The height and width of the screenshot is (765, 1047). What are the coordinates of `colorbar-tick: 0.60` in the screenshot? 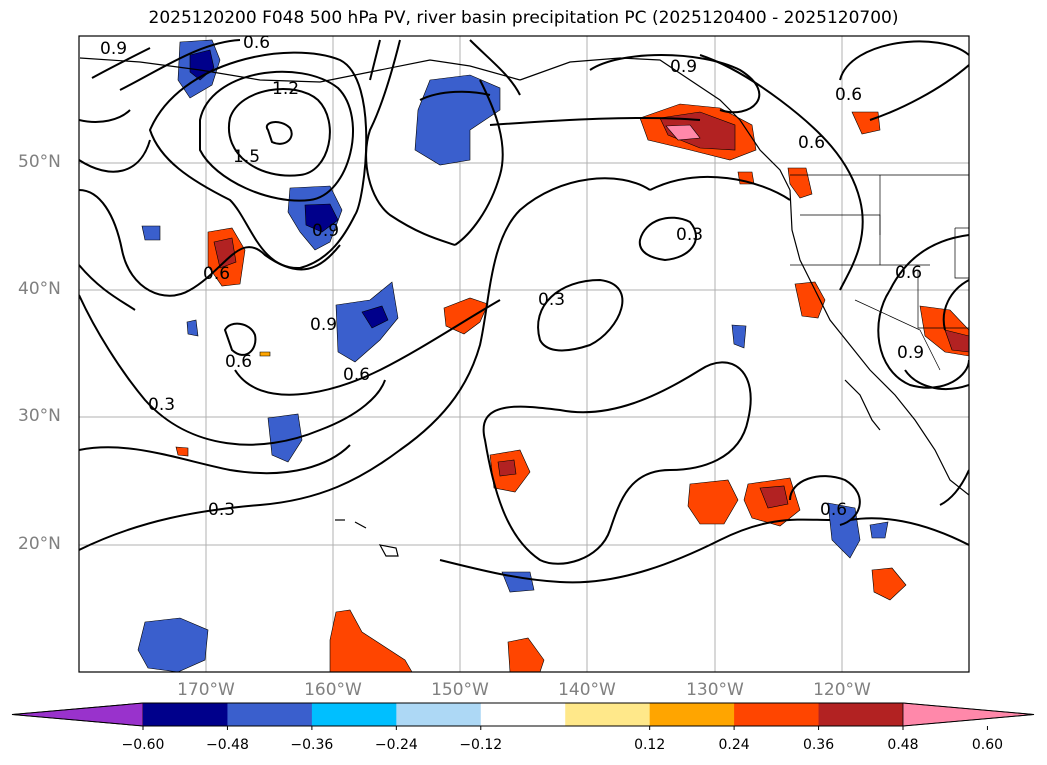 It's located at (987, 745).